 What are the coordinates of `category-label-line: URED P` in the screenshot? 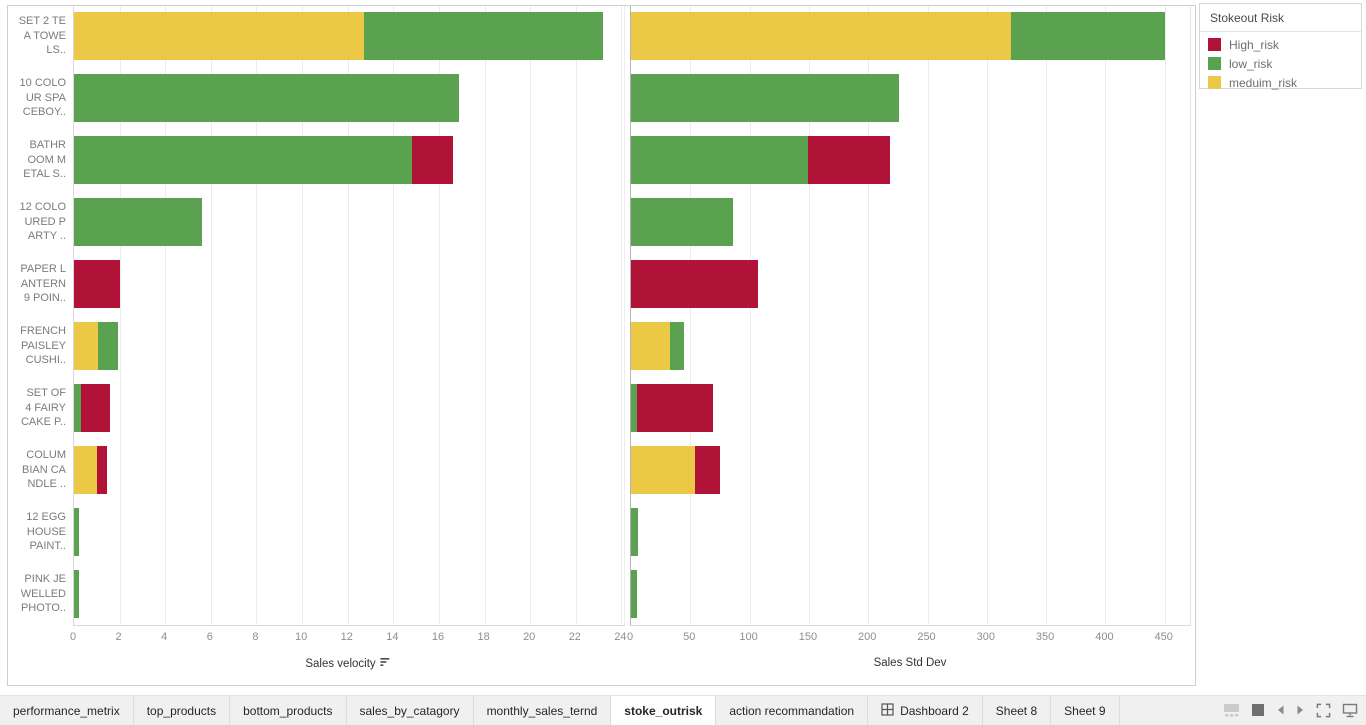 It's located at (45, 221).